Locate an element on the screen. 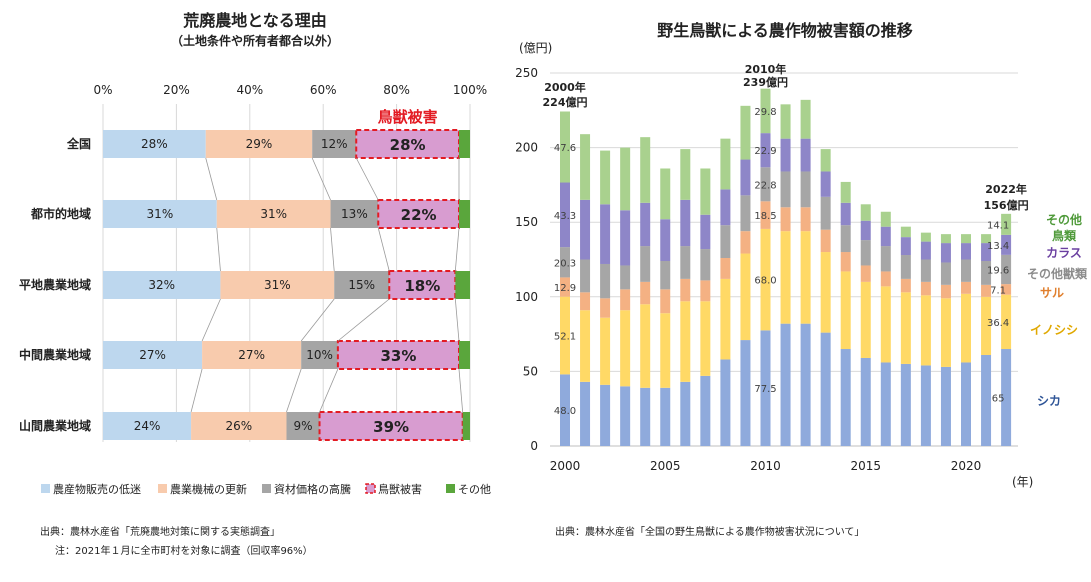  left-chart-legend: 農産物販売の低迷 農業機械の更新 資材価格の高騰 鳥獣被害 その他 is located at coordinates (266, 489).